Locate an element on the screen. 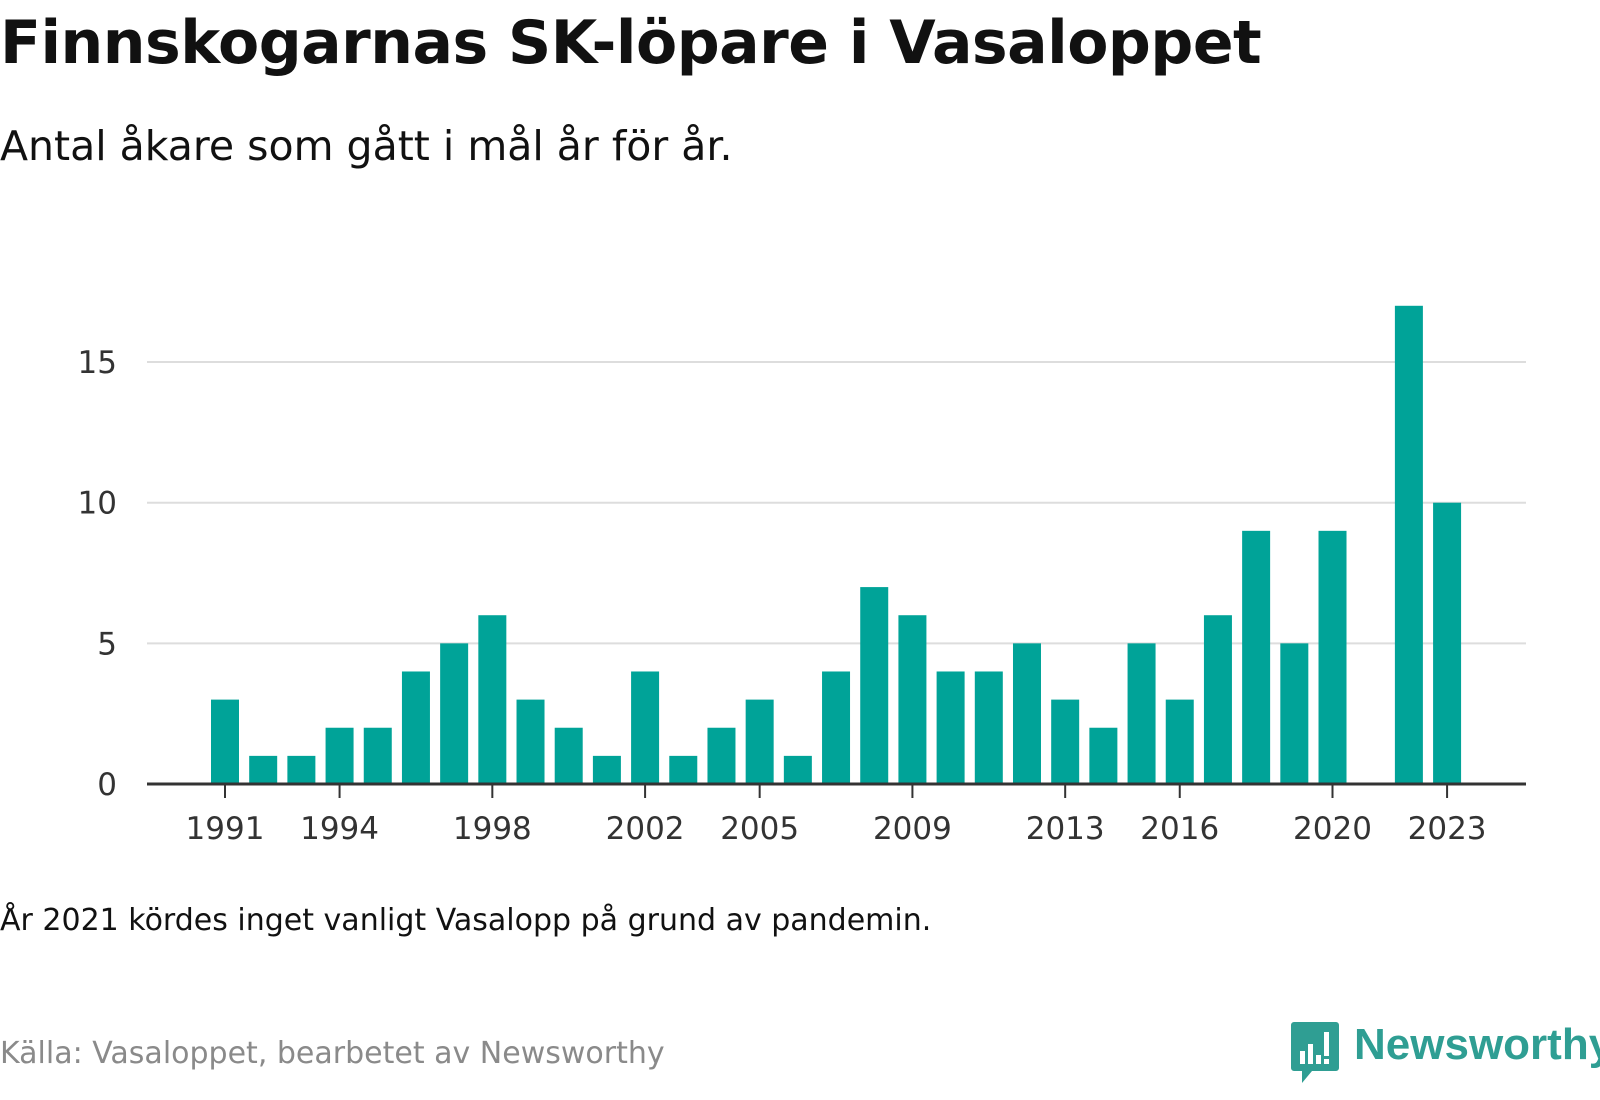 The height and width of the screenshot is (1100, 1600). chart-subtitle: Antal åkare som gått i mål år för år. is located at coordinates (366, 146).